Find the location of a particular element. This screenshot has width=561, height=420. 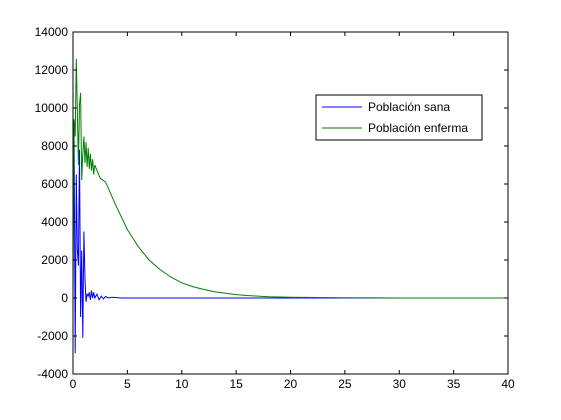

y-tick-label: 14000 is located at coordinates (52, 32).